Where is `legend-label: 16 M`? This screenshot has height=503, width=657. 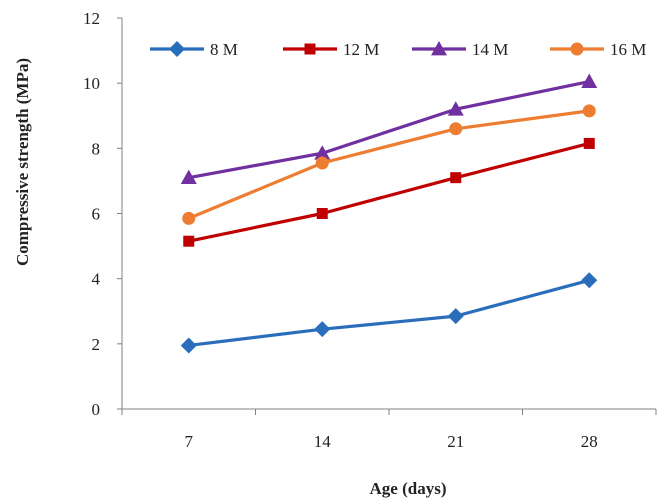 legend-label: 16 M is located at coordinates (628, 49).